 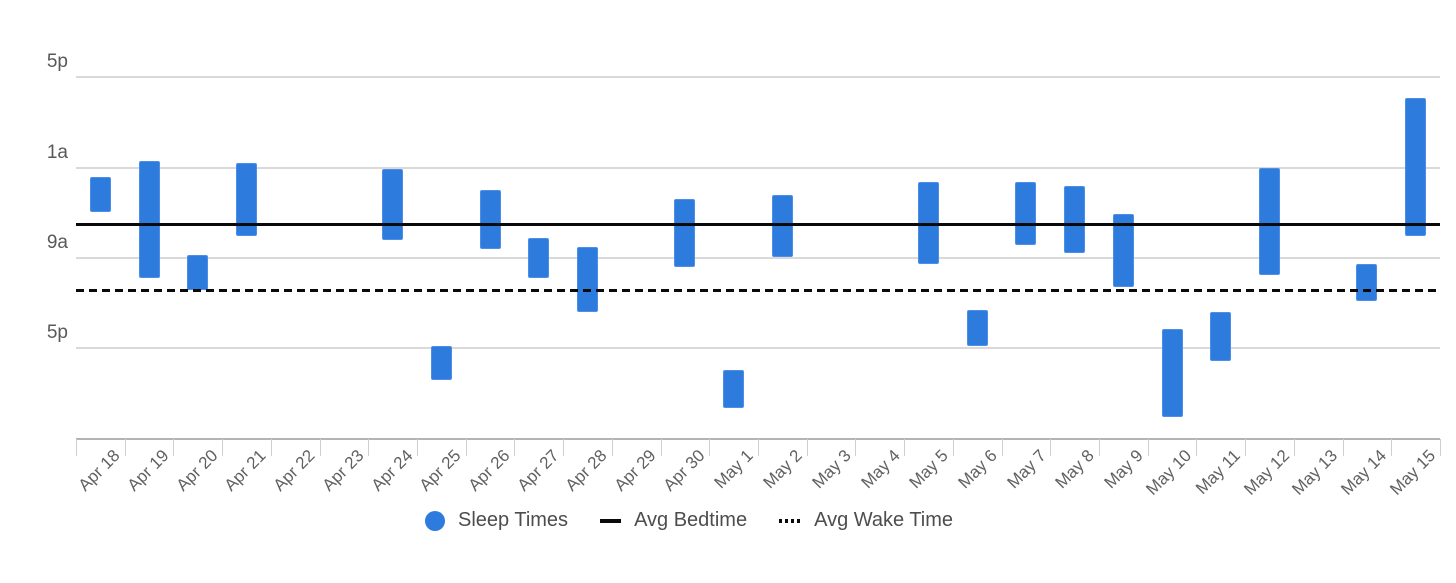 I want to click on x-axis-label: May 5, so click(x=928, y=469).